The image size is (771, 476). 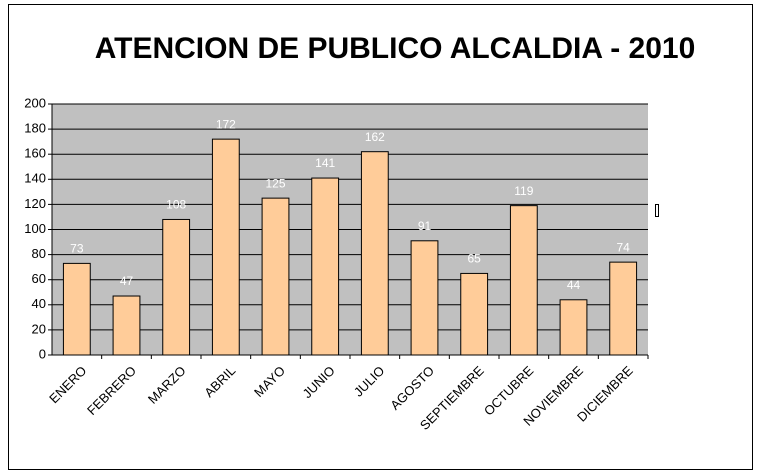 What do you see at coordinates (39, 303) in the screenshot?
I see `y-tick-label: 40` at bounding box center [39, 303].